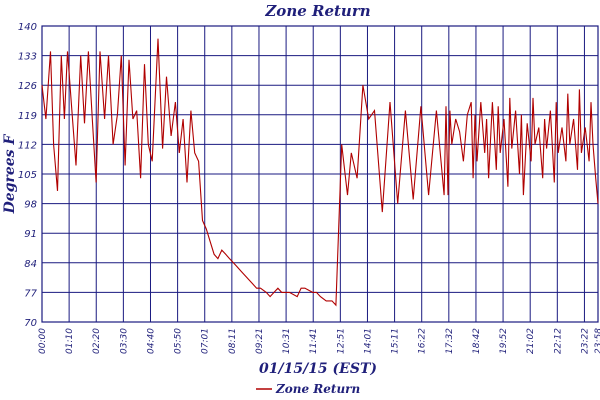  What do you see at coordinates (317, 11) in the screenshot?
I see `chart-title: Zone Return` at bounding box center [317, 11].